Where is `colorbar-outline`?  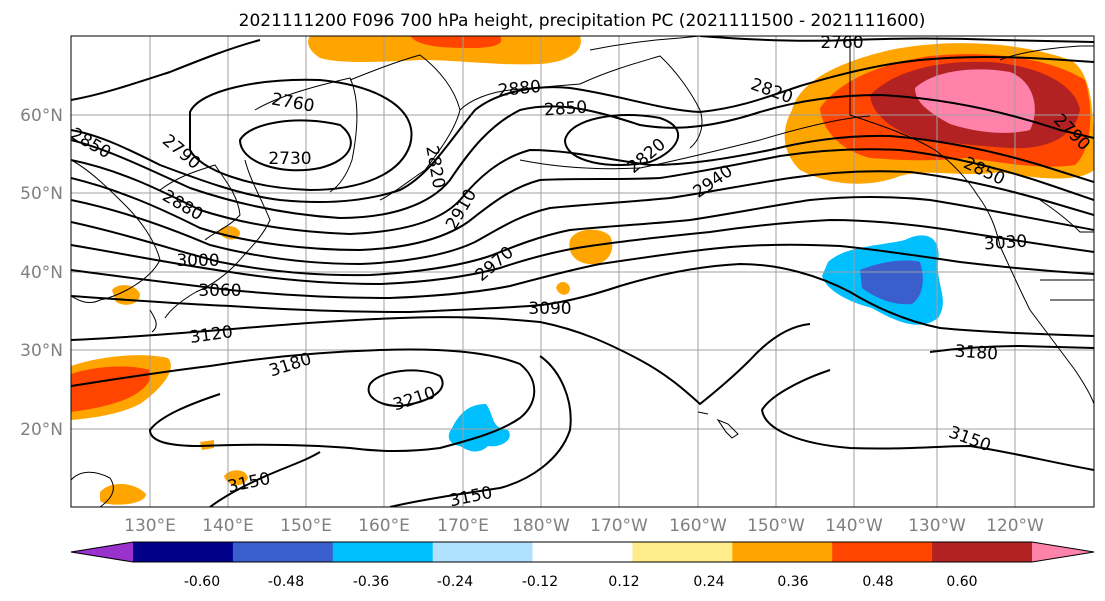 colorbar-outline is located at coordinates (582, 552).